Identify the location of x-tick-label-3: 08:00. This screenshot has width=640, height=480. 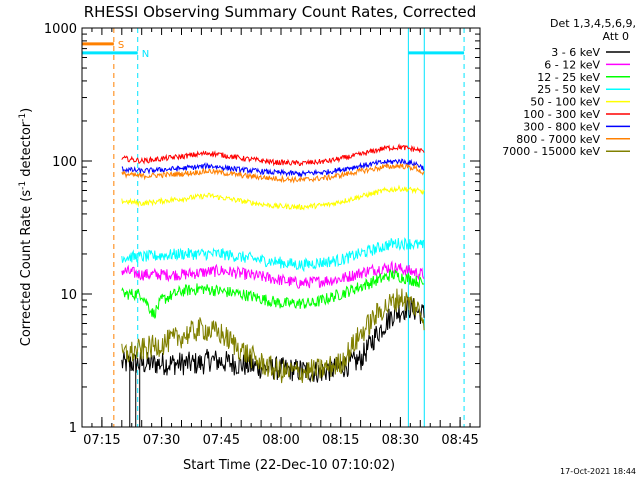
(280, 440).